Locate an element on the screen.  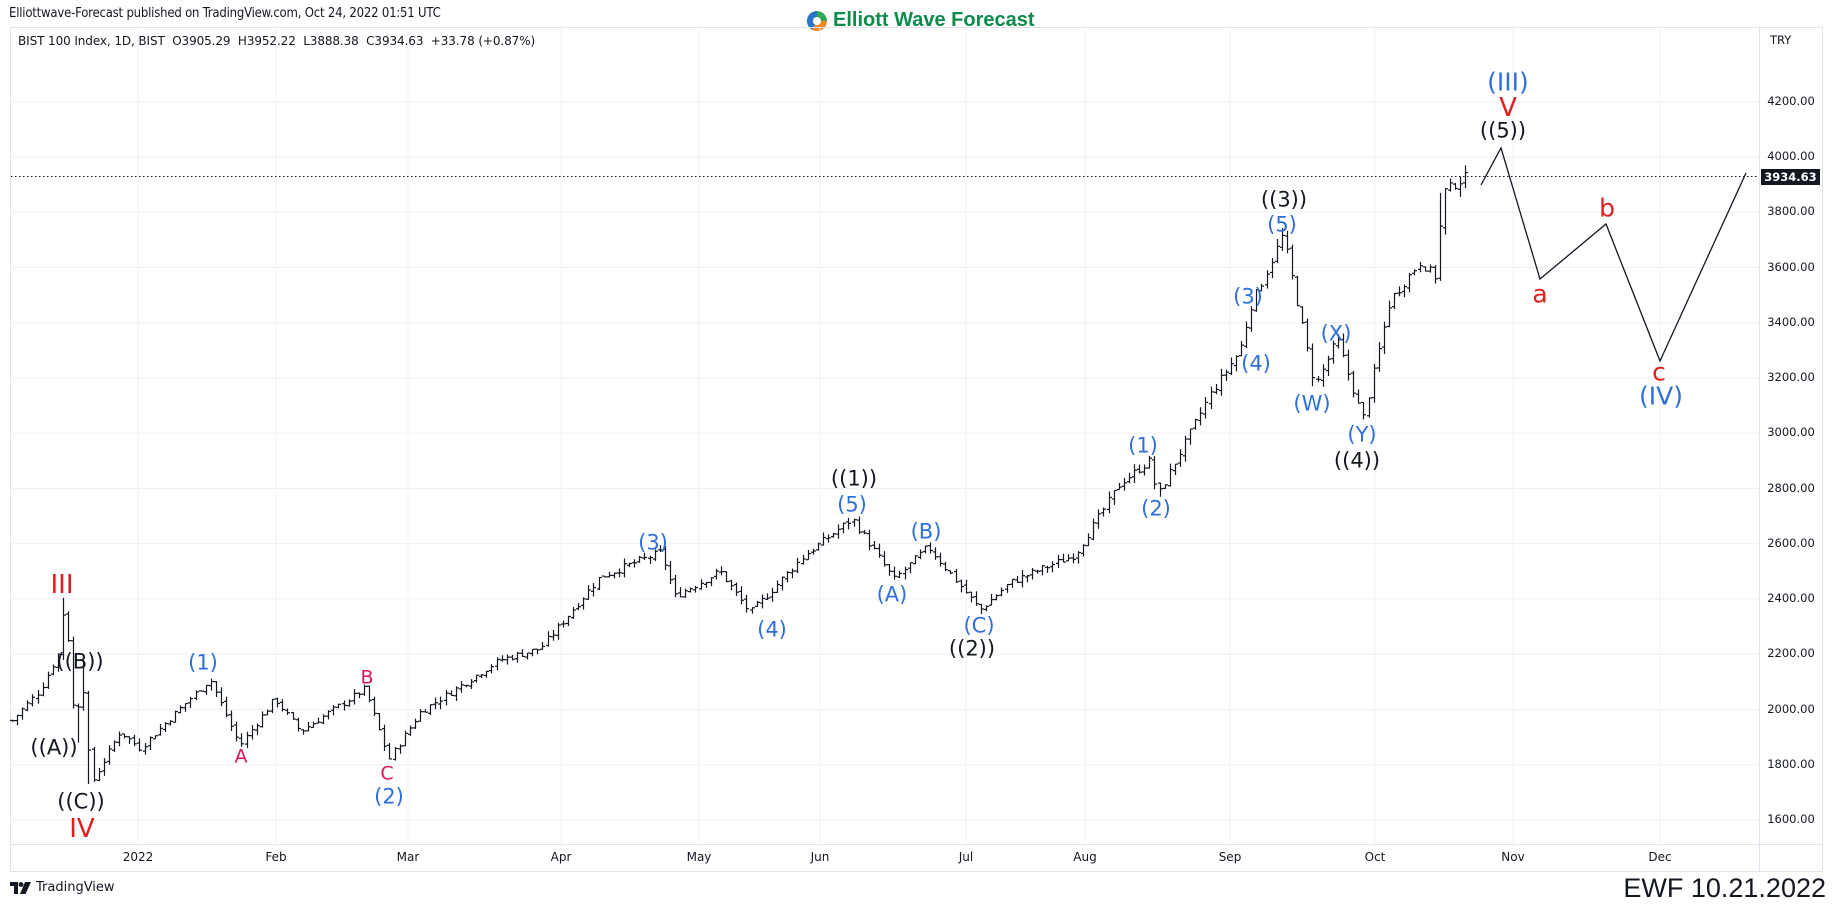
wave-label: c is located at coordinates (1659, 372).